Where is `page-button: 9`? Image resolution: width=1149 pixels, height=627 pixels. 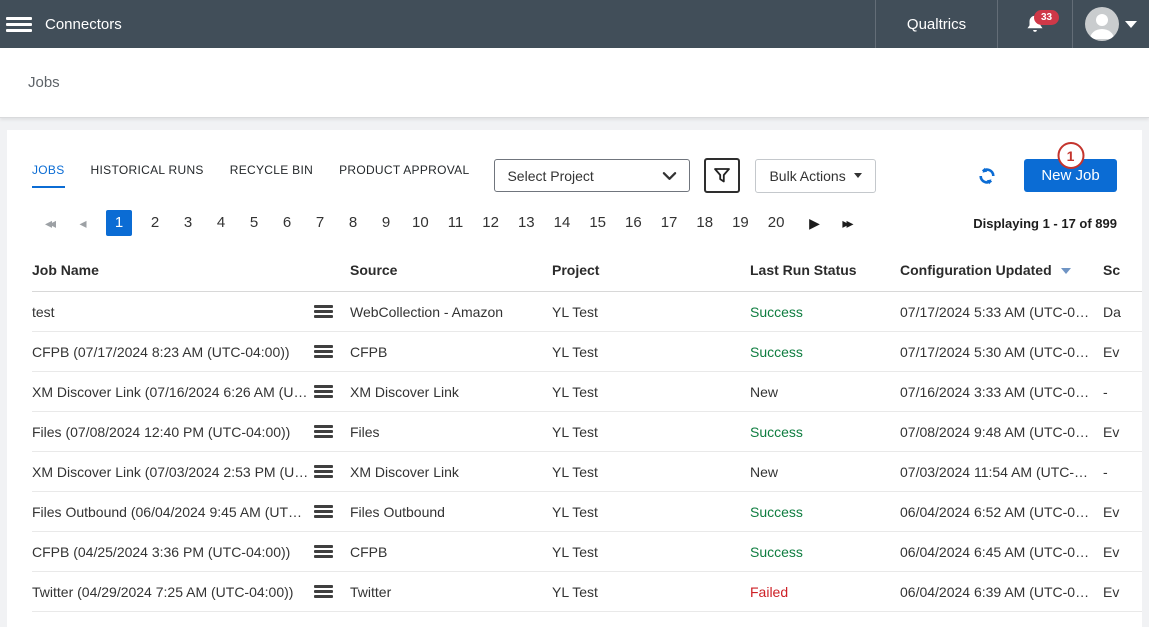
page-button: 9 is located at coordinates (386, 222).